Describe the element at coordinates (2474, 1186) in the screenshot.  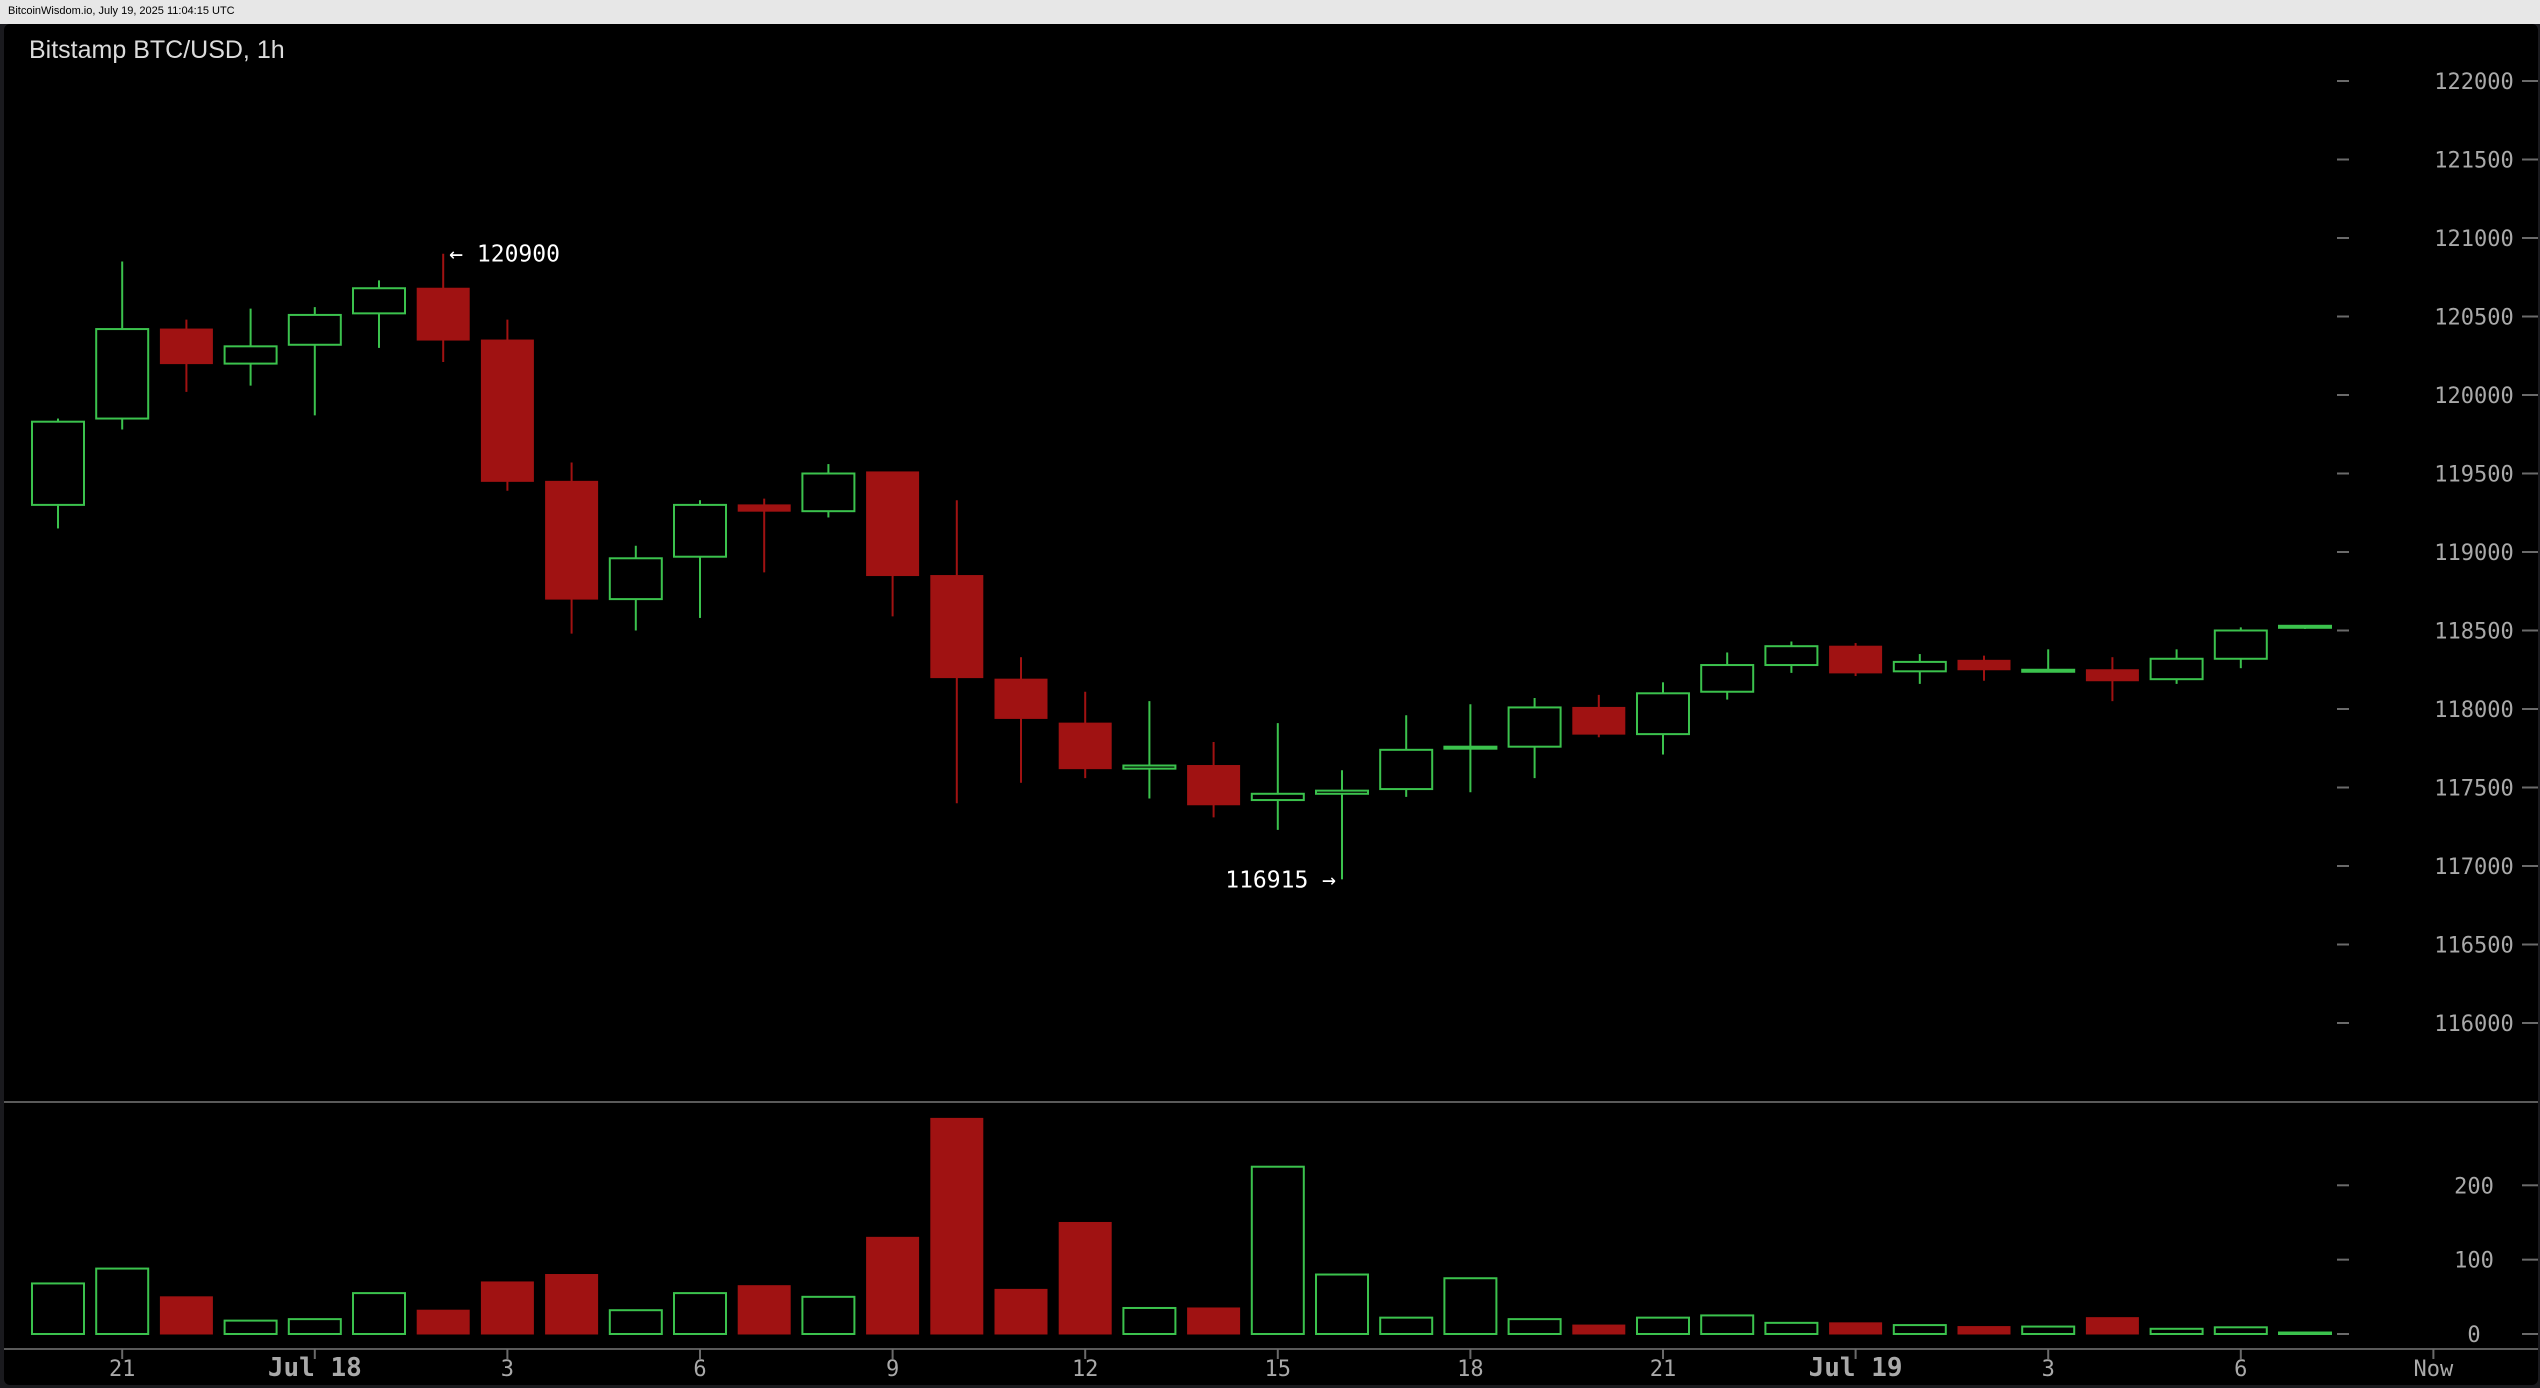
I see `volume-tick-label: 200` at that location.